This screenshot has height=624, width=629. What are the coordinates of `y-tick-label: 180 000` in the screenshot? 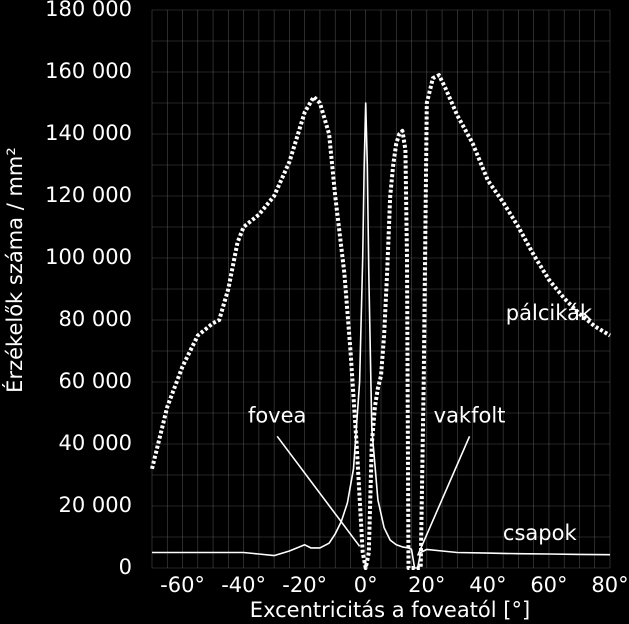 It's located at (88, 10).